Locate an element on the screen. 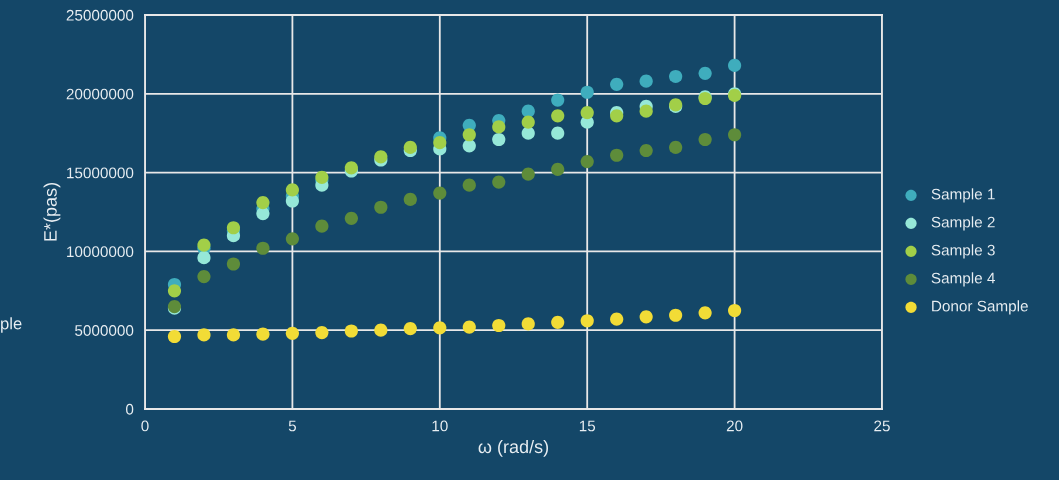  y-tick-label: 0 is located at coordinates (129, 409).